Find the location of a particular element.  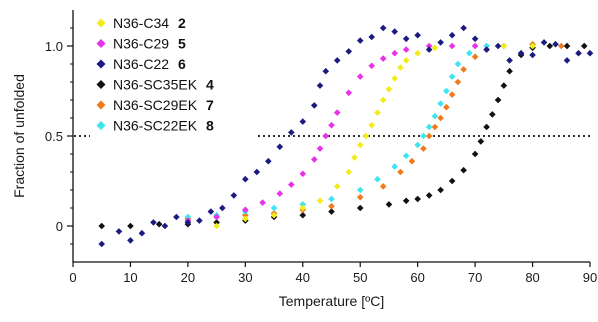

x-tick-label: 10 is located at coordinates (130, 277).